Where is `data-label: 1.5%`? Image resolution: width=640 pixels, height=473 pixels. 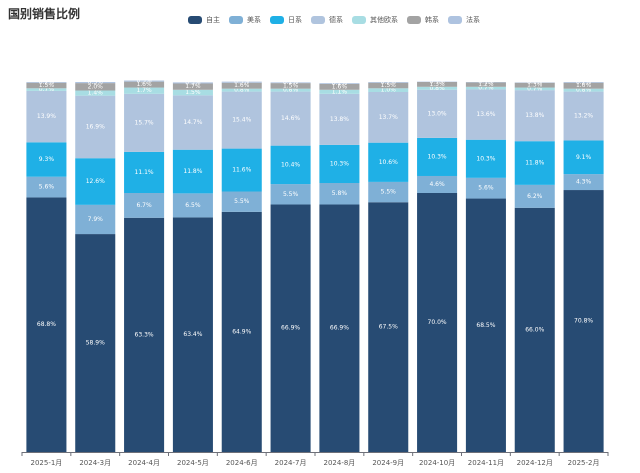
data-label: 1.5% is located at coordinates (389, 85).